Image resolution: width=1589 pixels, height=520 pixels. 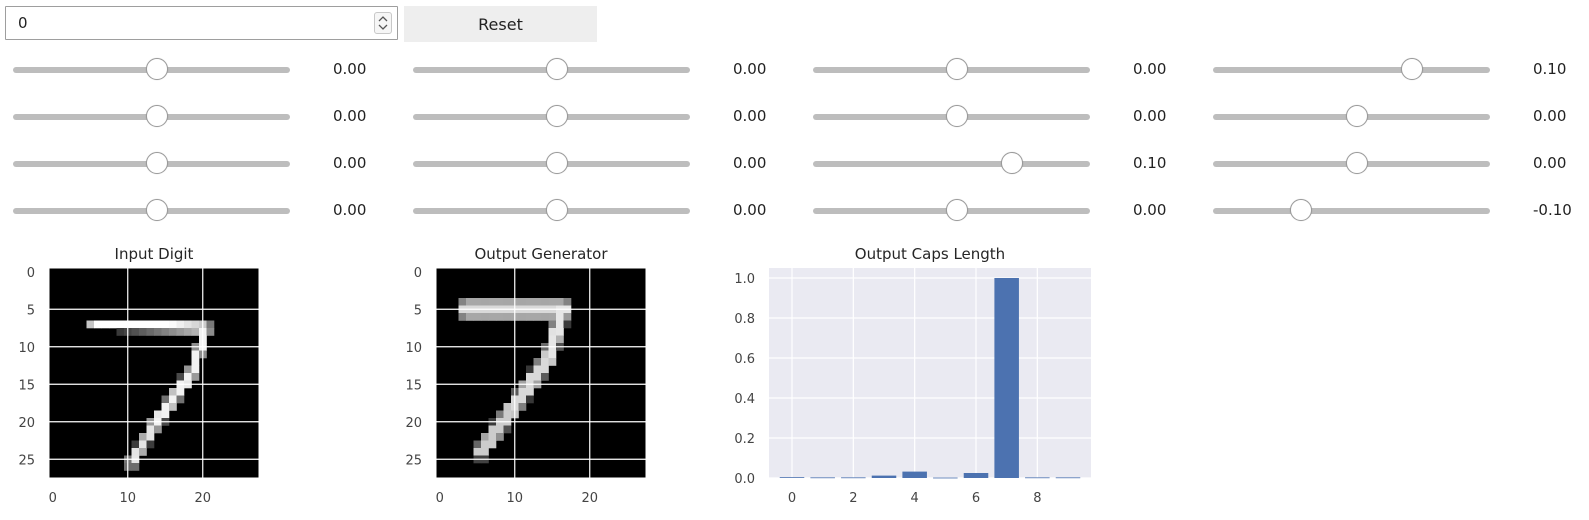 I want to click on x-tick-label: 6, so click(x=976, y=498).